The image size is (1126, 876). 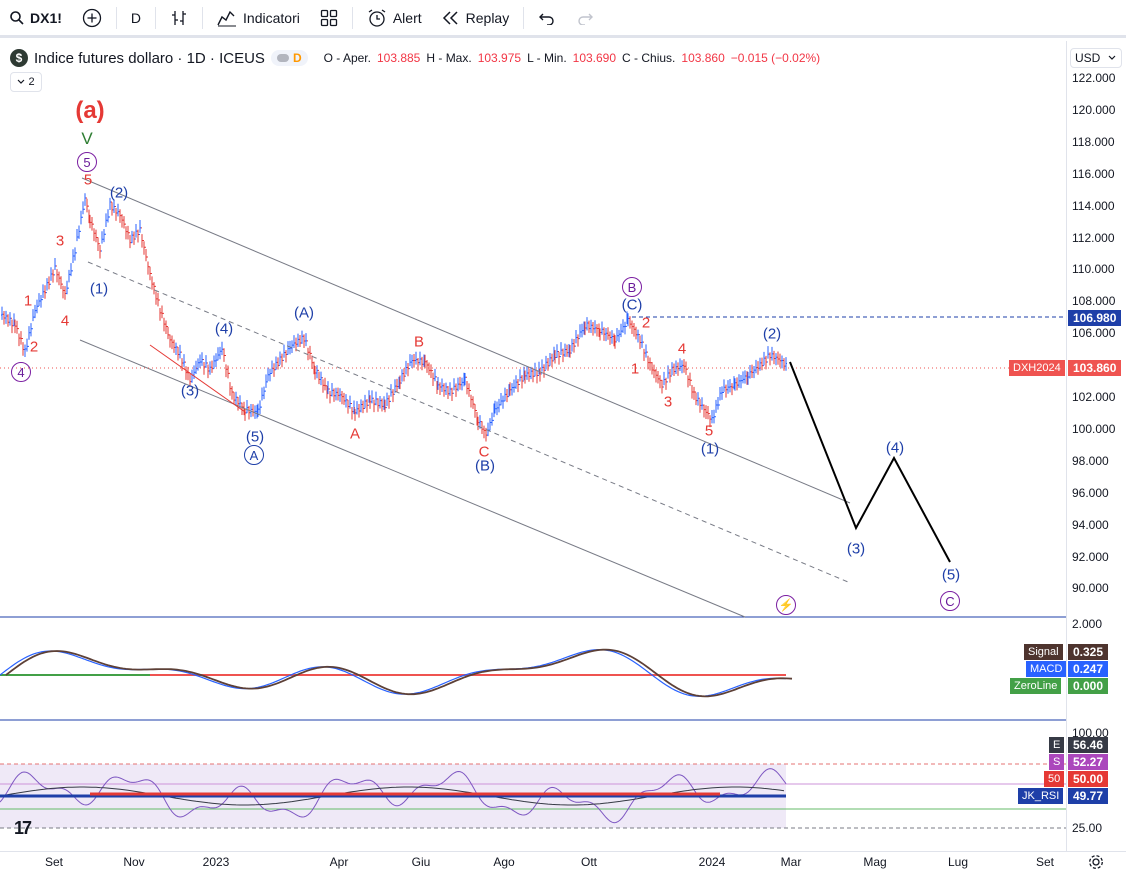 I want to click on macd-signal-line, so click(x=399, y=673).